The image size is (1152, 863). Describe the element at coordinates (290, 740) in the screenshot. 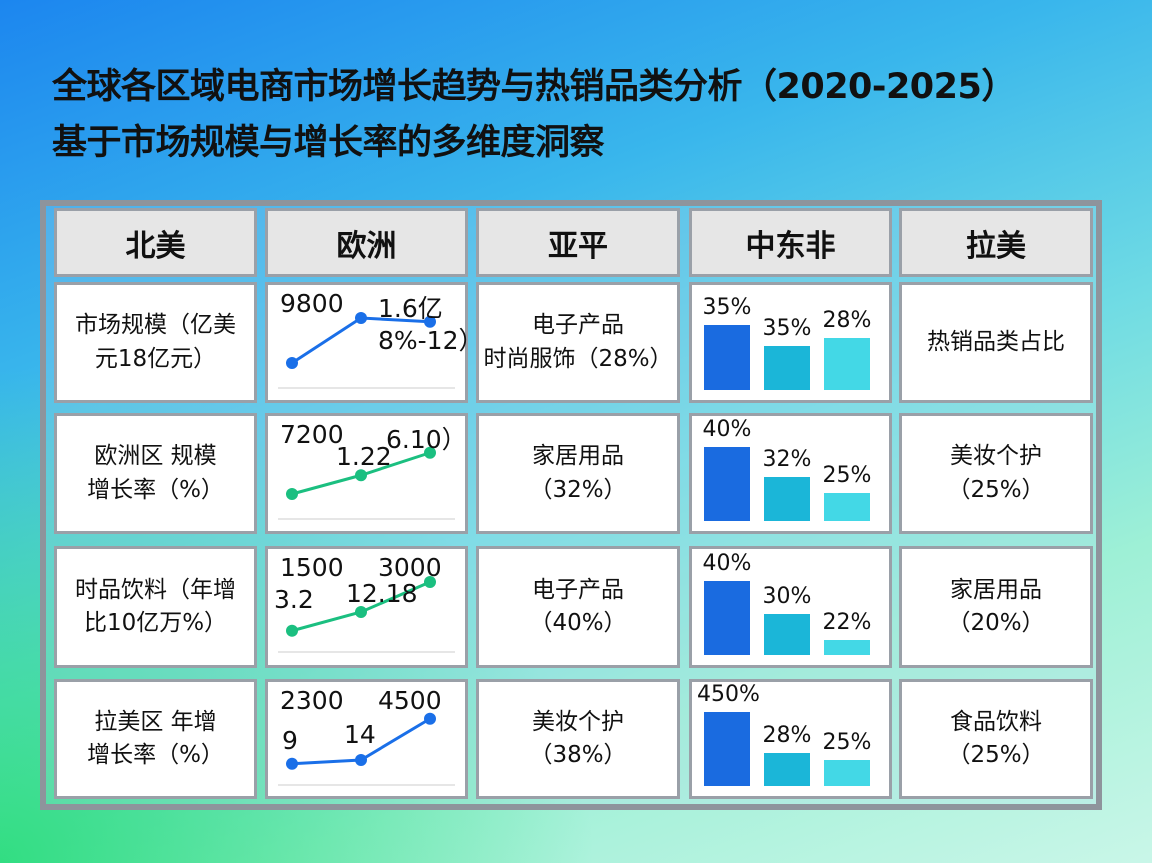

I see `data-label: 9` at that location.